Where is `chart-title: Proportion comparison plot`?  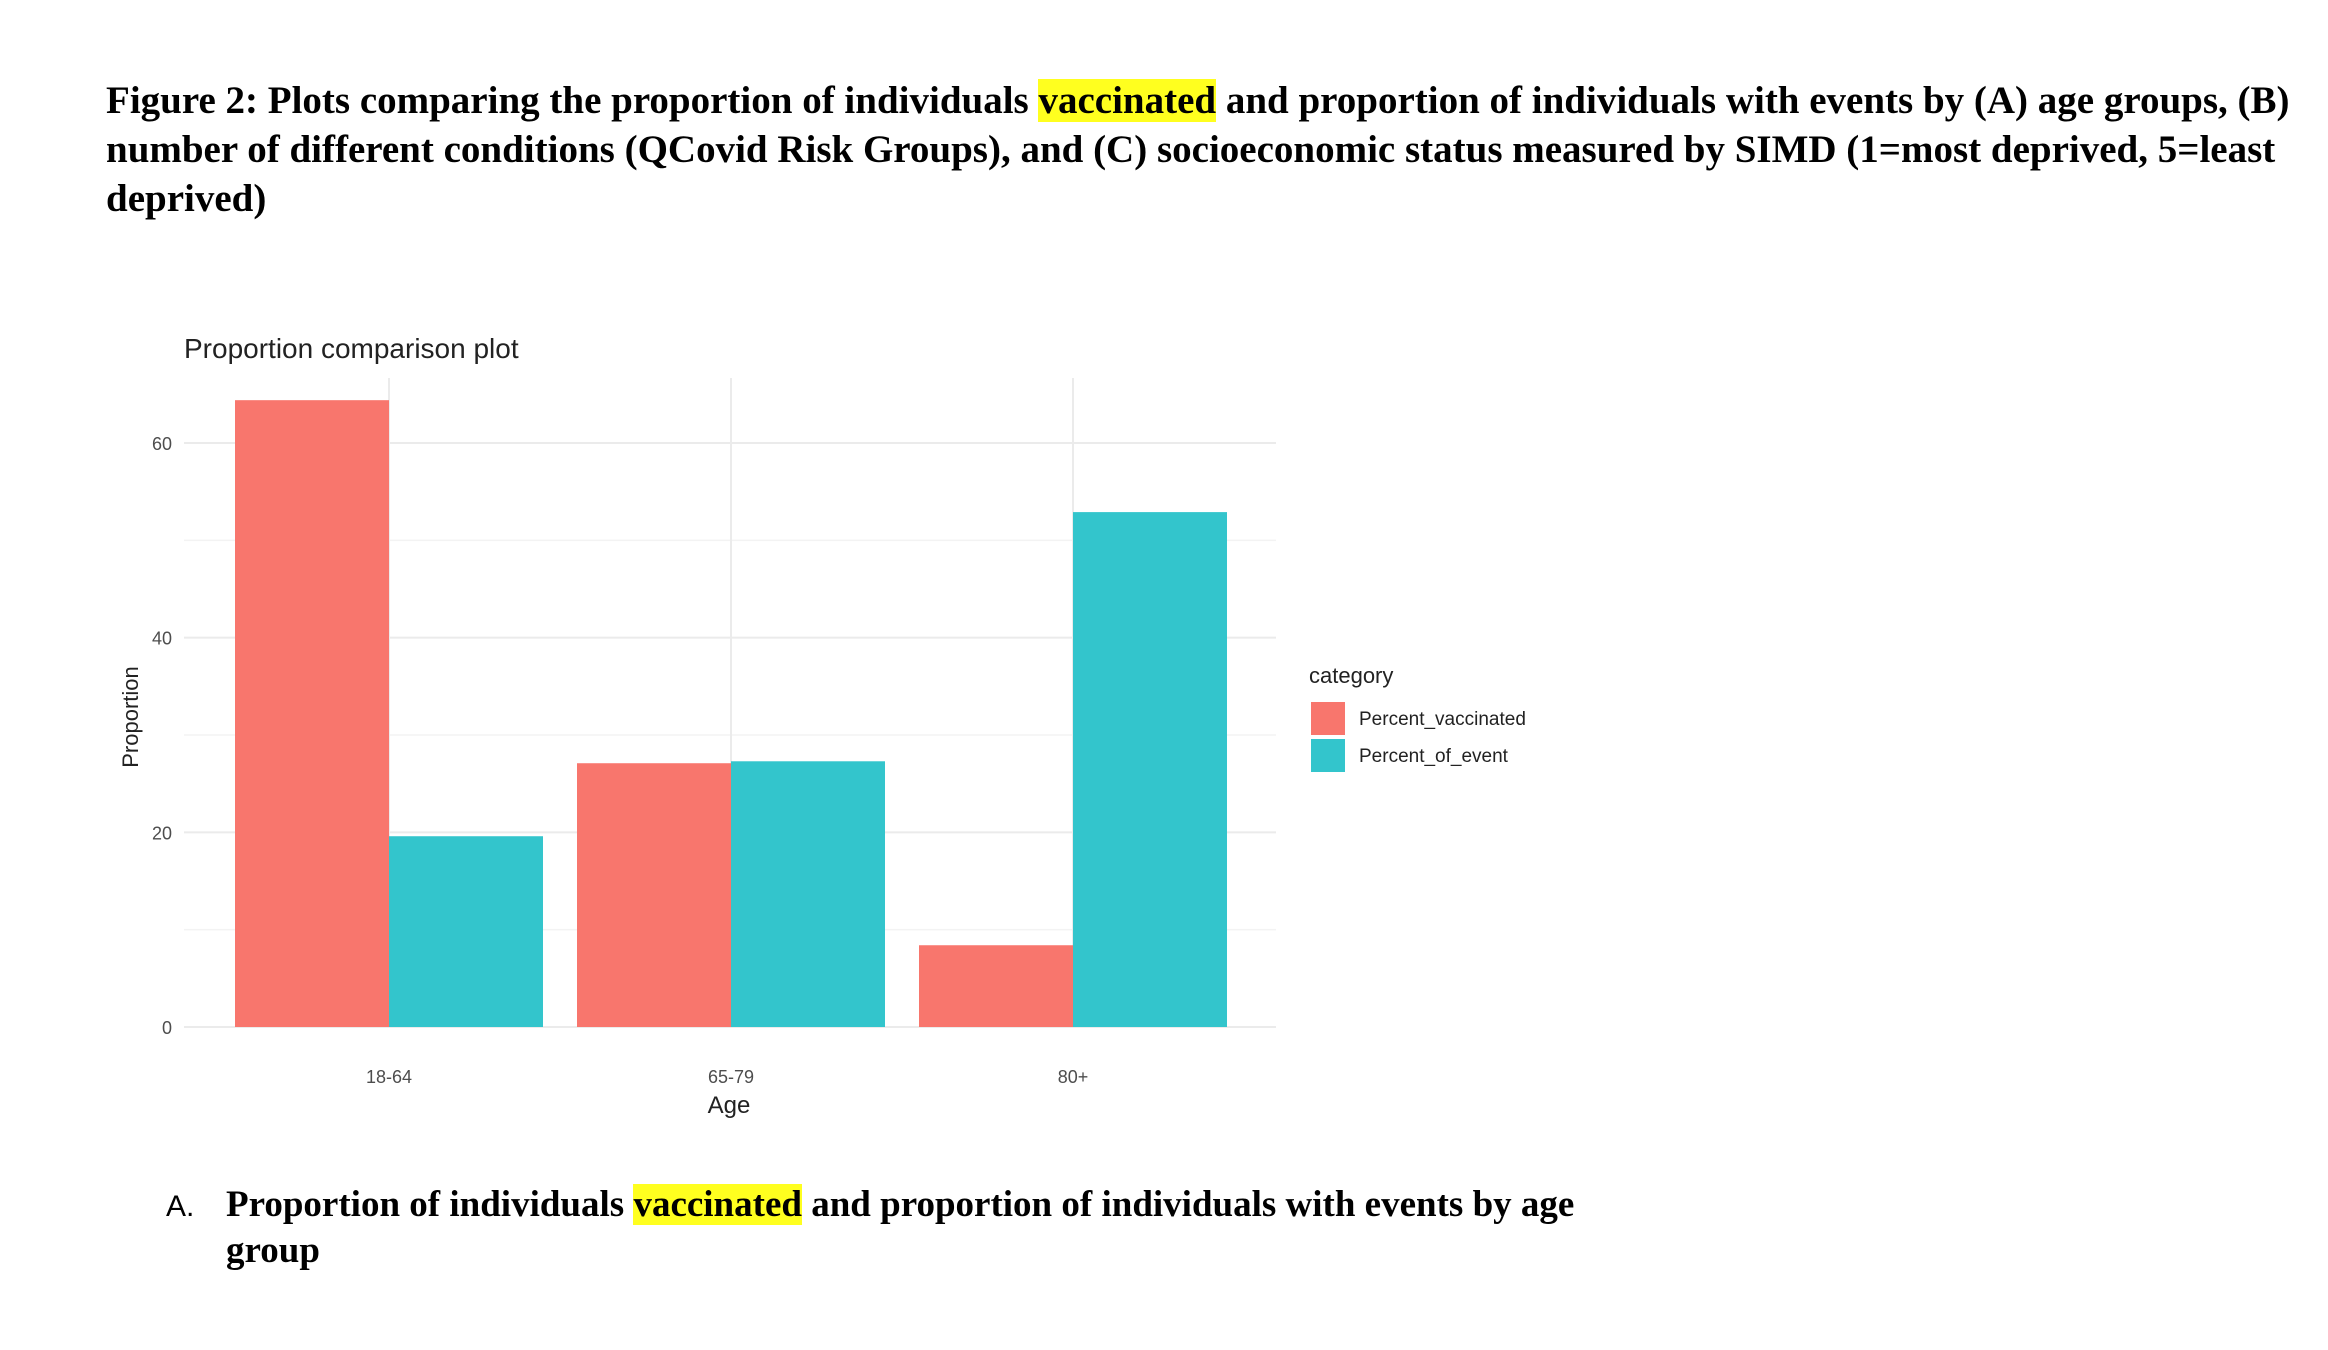
chart-title: Proportion comparison plot is located at coordinates (351, 348).